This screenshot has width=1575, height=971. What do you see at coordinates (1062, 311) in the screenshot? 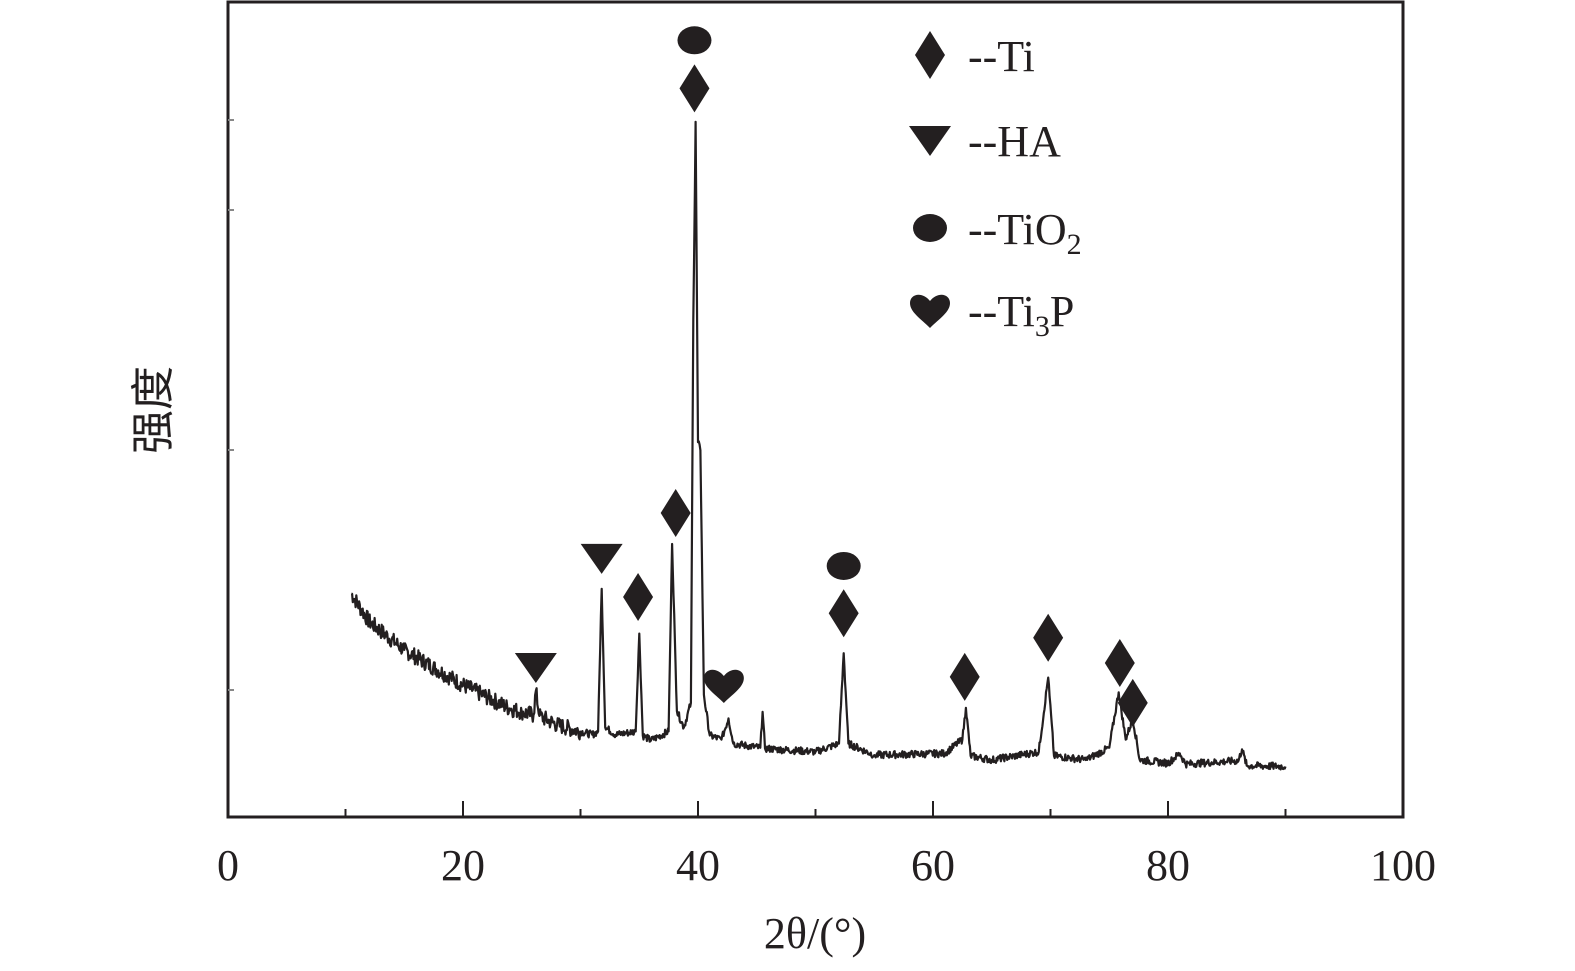
I see `legend-label-suffix: P` at bounding box center [1062, 311].